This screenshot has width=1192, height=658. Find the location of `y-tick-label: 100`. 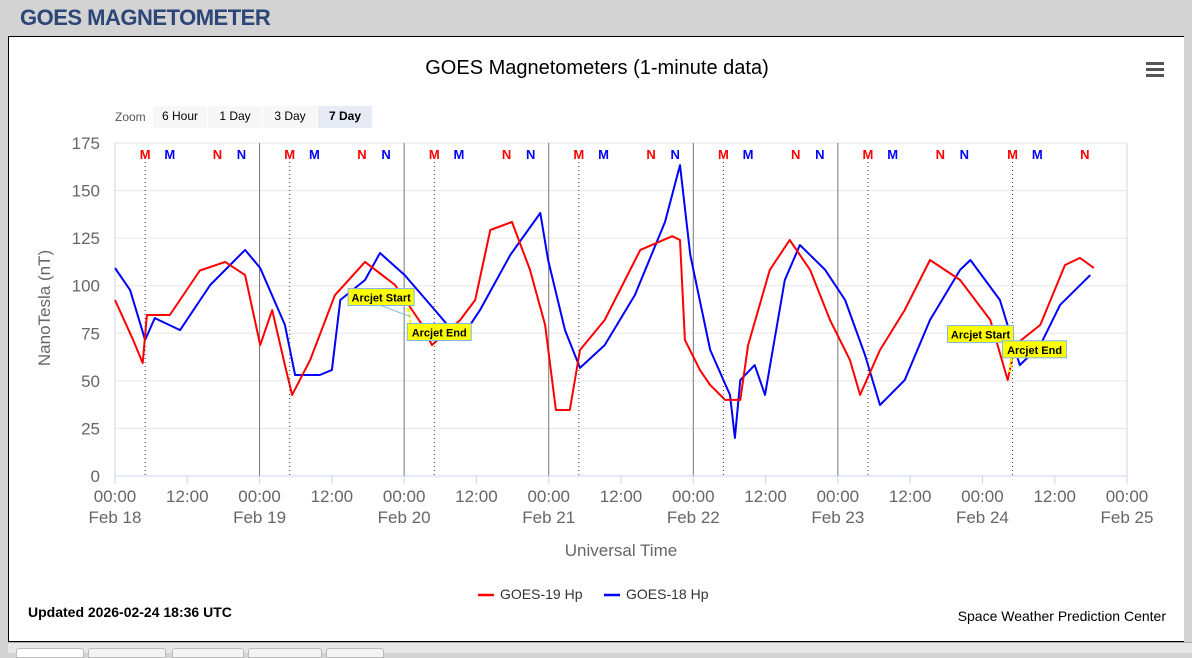

y-tick-label: 100 is located at coordinates (86, 286).